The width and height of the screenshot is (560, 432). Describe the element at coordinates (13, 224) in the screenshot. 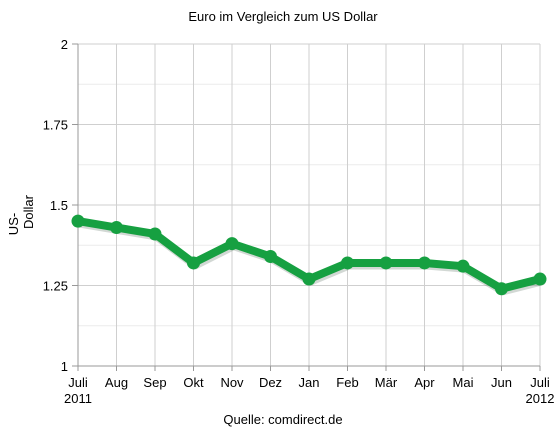

I see `y-axis-label-line-1: US-` at that location.